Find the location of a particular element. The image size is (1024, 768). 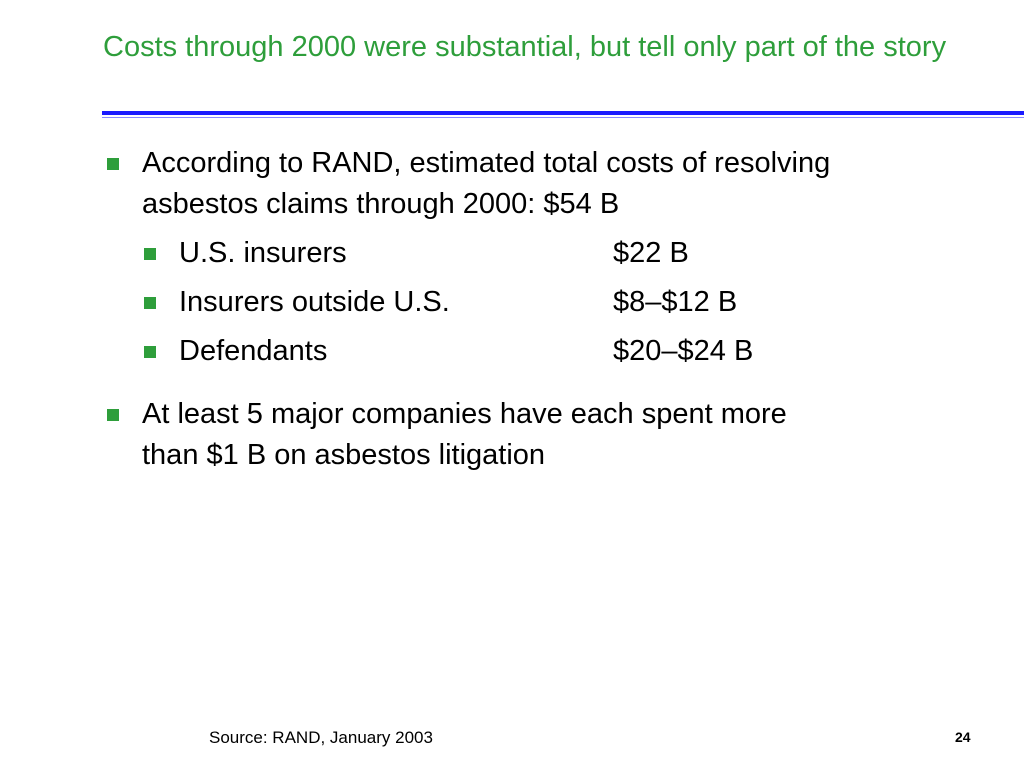

bullet-text-line: than $1 B on asbestos litigation is located at coordinates (344, 455).